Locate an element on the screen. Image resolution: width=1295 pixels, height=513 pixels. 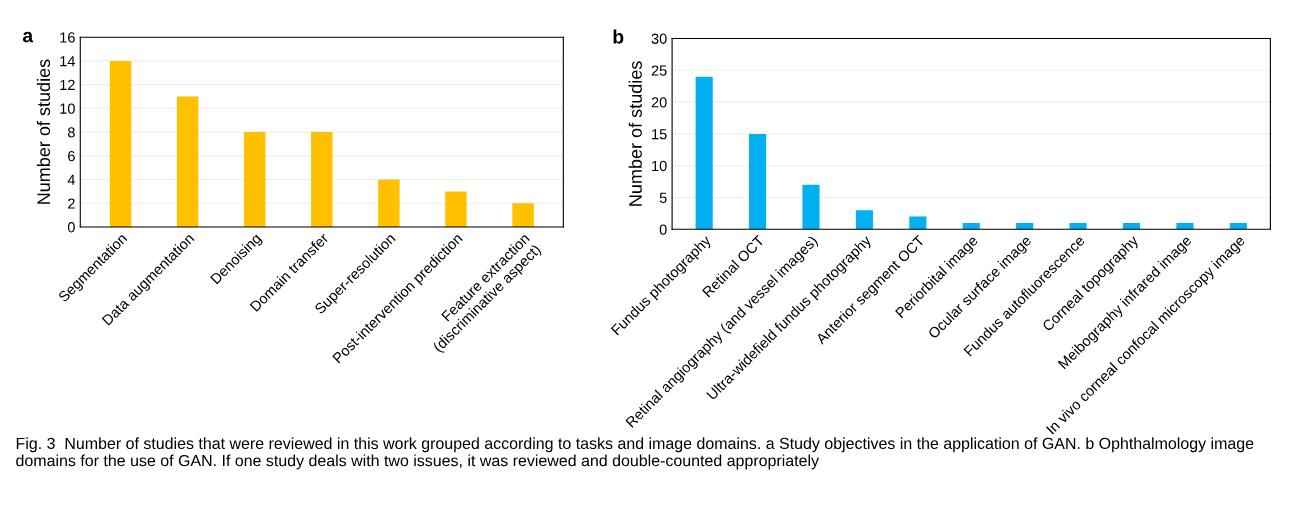
y-tick-label: 16 is located at coordinates (67, 37).